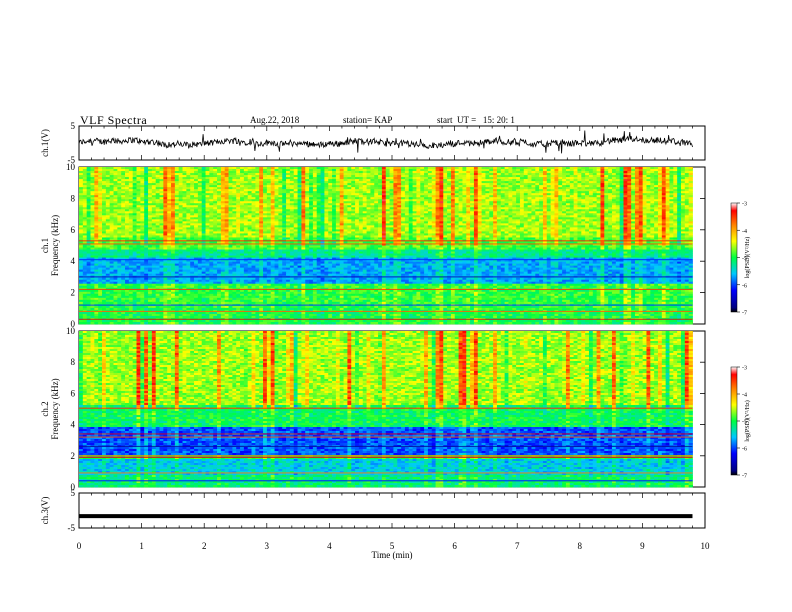 The width and height of the screenshot is (792, 612). What do you see at coordinates (73, 487) in the screenshot?
I see `ch2-spectrogram-ytick-label: 0` at bounding box center [73, 487].